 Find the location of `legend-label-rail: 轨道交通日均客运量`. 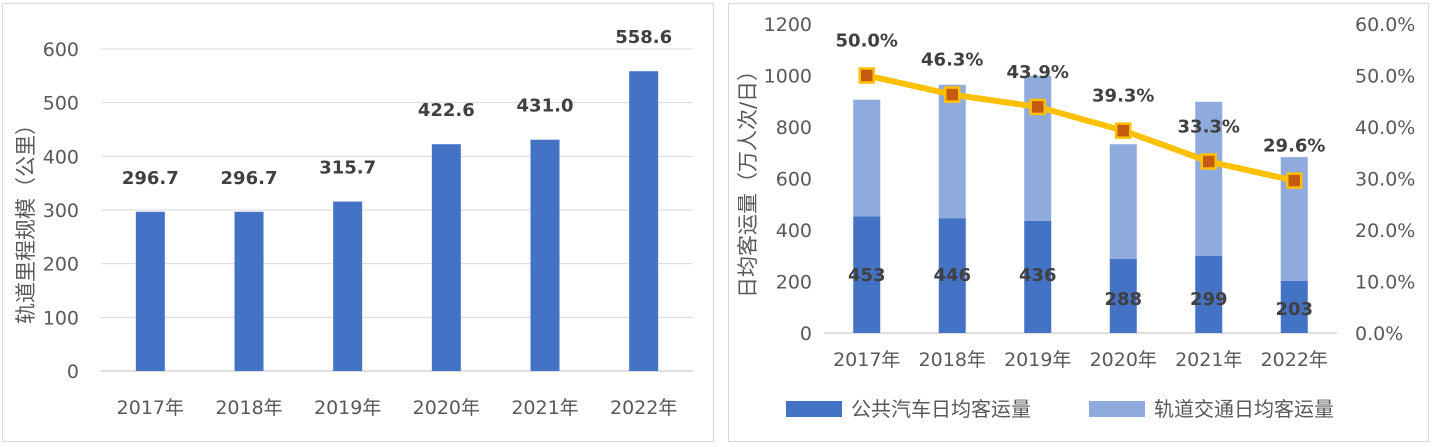

legend-label-rail: 轨道交通日均客运量 is located at coordinates (1244, 409).